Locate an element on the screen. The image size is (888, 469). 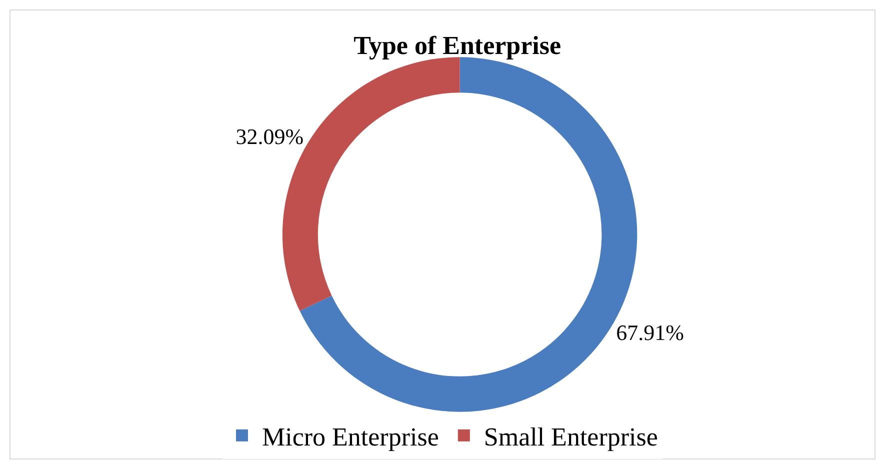
data-label: 67.91% is located at coordinates (650, 333).